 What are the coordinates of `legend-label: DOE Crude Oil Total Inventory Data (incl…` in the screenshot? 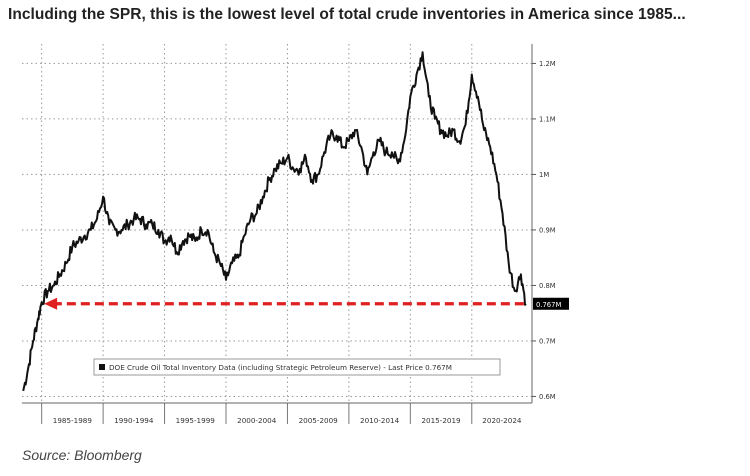 It's located at (280, 367).